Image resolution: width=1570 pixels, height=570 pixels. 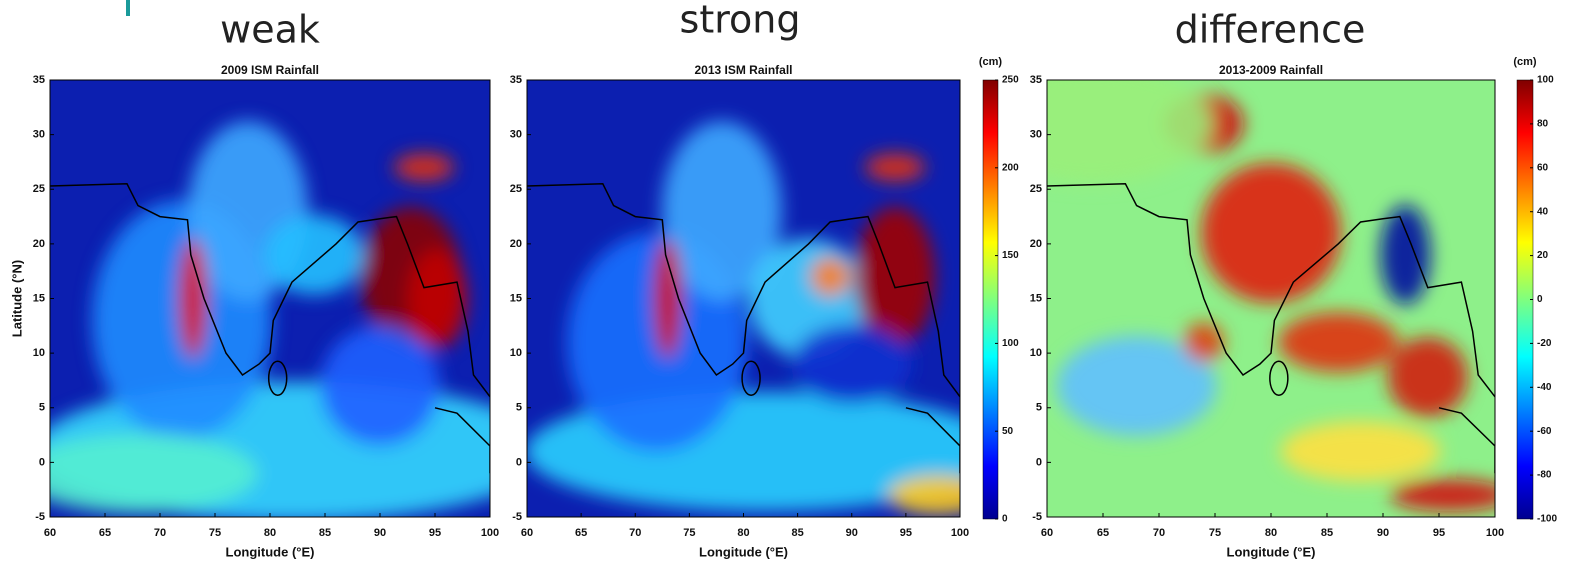 What do you see at coordinates (1544, 431) in the screenshot?
I see `colorbar-tick-label: -60` at bounding box center [1544, 431].